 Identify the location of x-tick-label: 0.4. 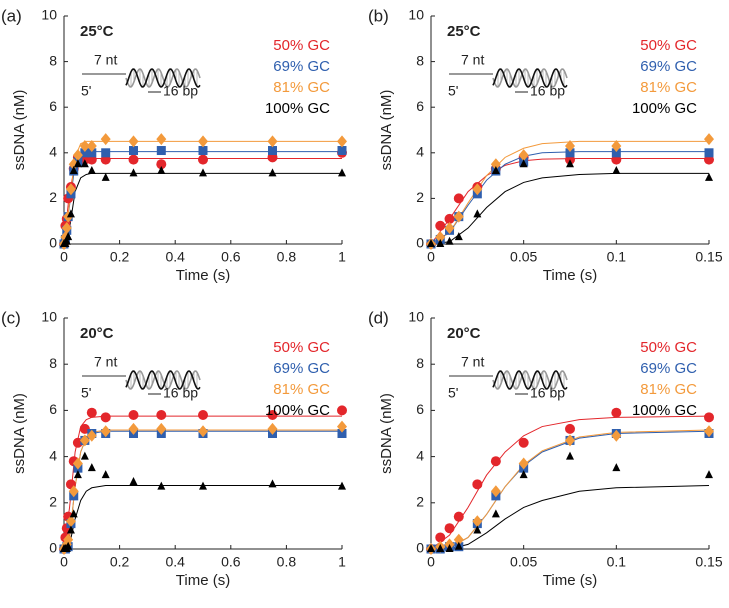
(175, 257).